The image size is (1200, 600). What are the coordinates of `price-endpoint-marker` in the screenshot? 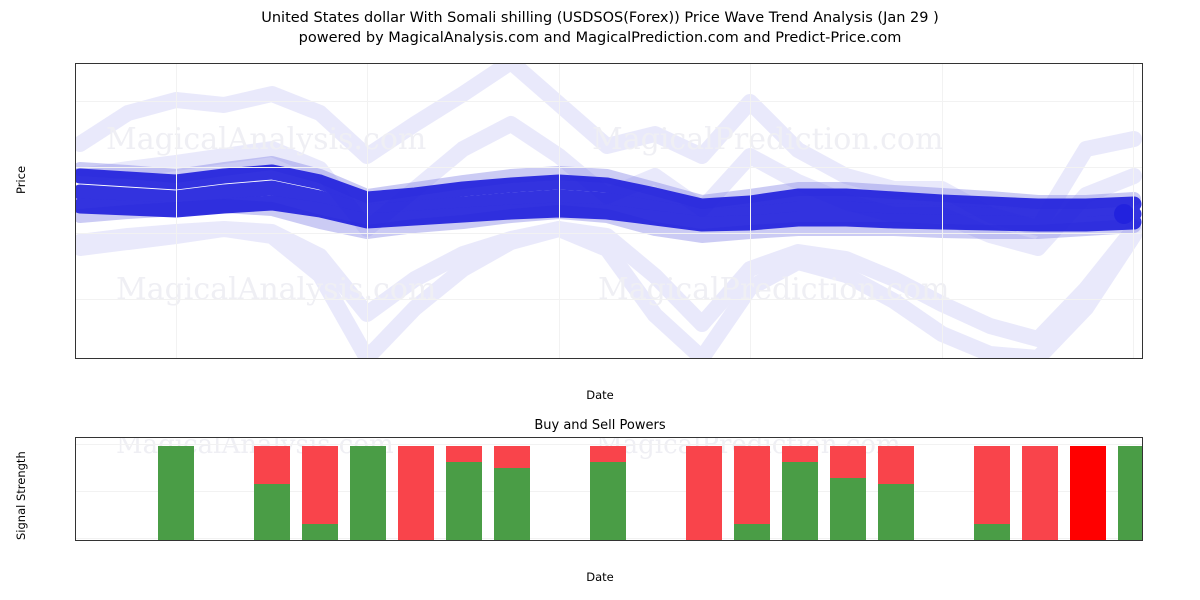 It's located at (1124, 214).